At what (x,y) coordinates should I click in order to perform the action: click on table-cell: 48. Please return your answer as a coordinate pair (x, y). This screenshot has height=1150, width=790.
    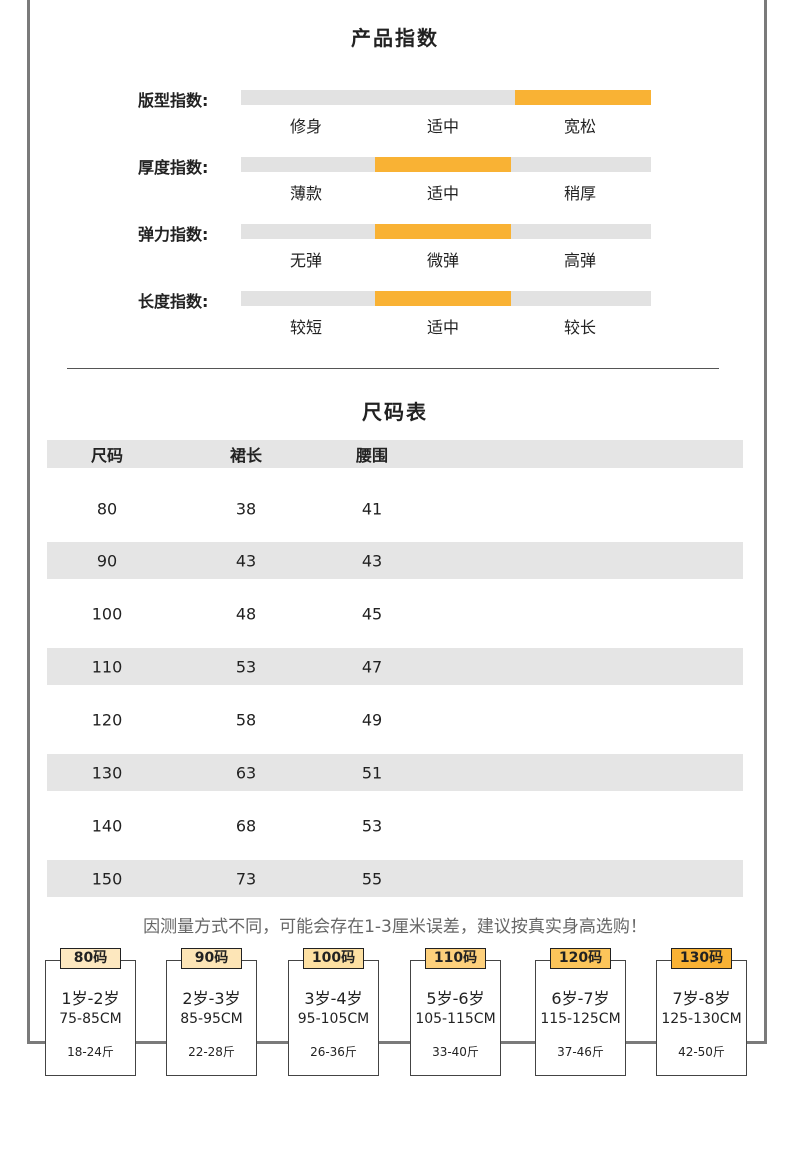
    Looking at the image, I should click on (246, 613).